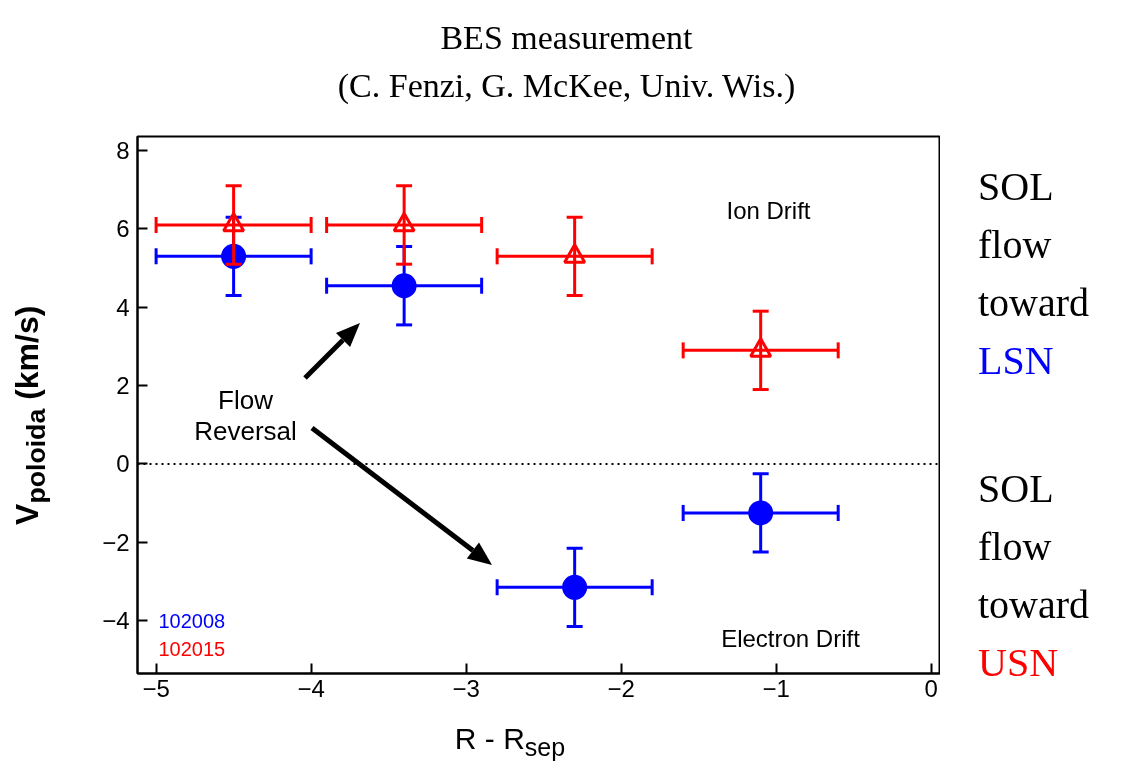 The height and width of the screenshot is (778, 1133). Describe the element at coordinates (621, 688) in the screenshot. I see `x-tick-label: −2` at that location.